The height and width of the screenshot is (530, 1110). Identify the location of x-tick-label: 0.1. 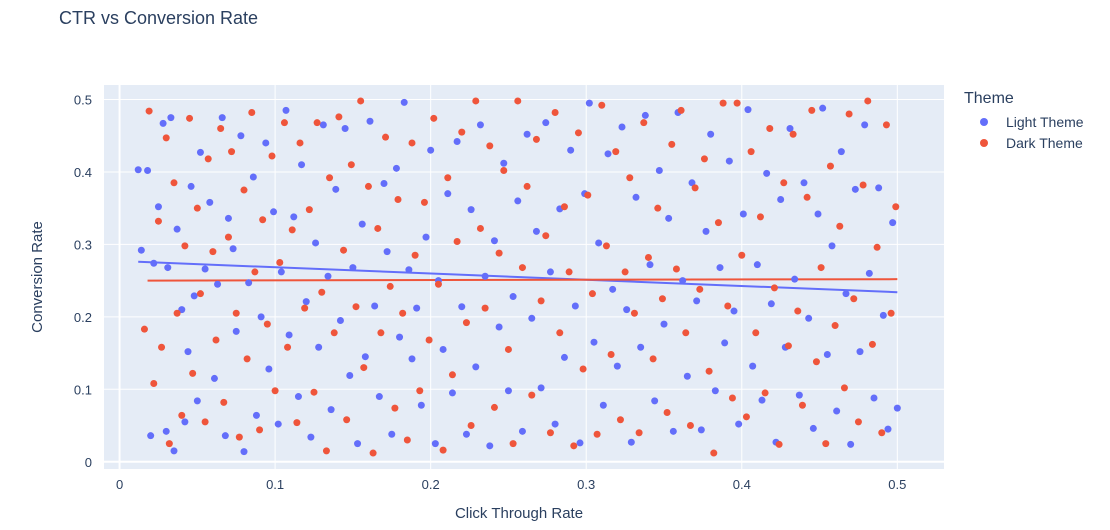
(275, 484).